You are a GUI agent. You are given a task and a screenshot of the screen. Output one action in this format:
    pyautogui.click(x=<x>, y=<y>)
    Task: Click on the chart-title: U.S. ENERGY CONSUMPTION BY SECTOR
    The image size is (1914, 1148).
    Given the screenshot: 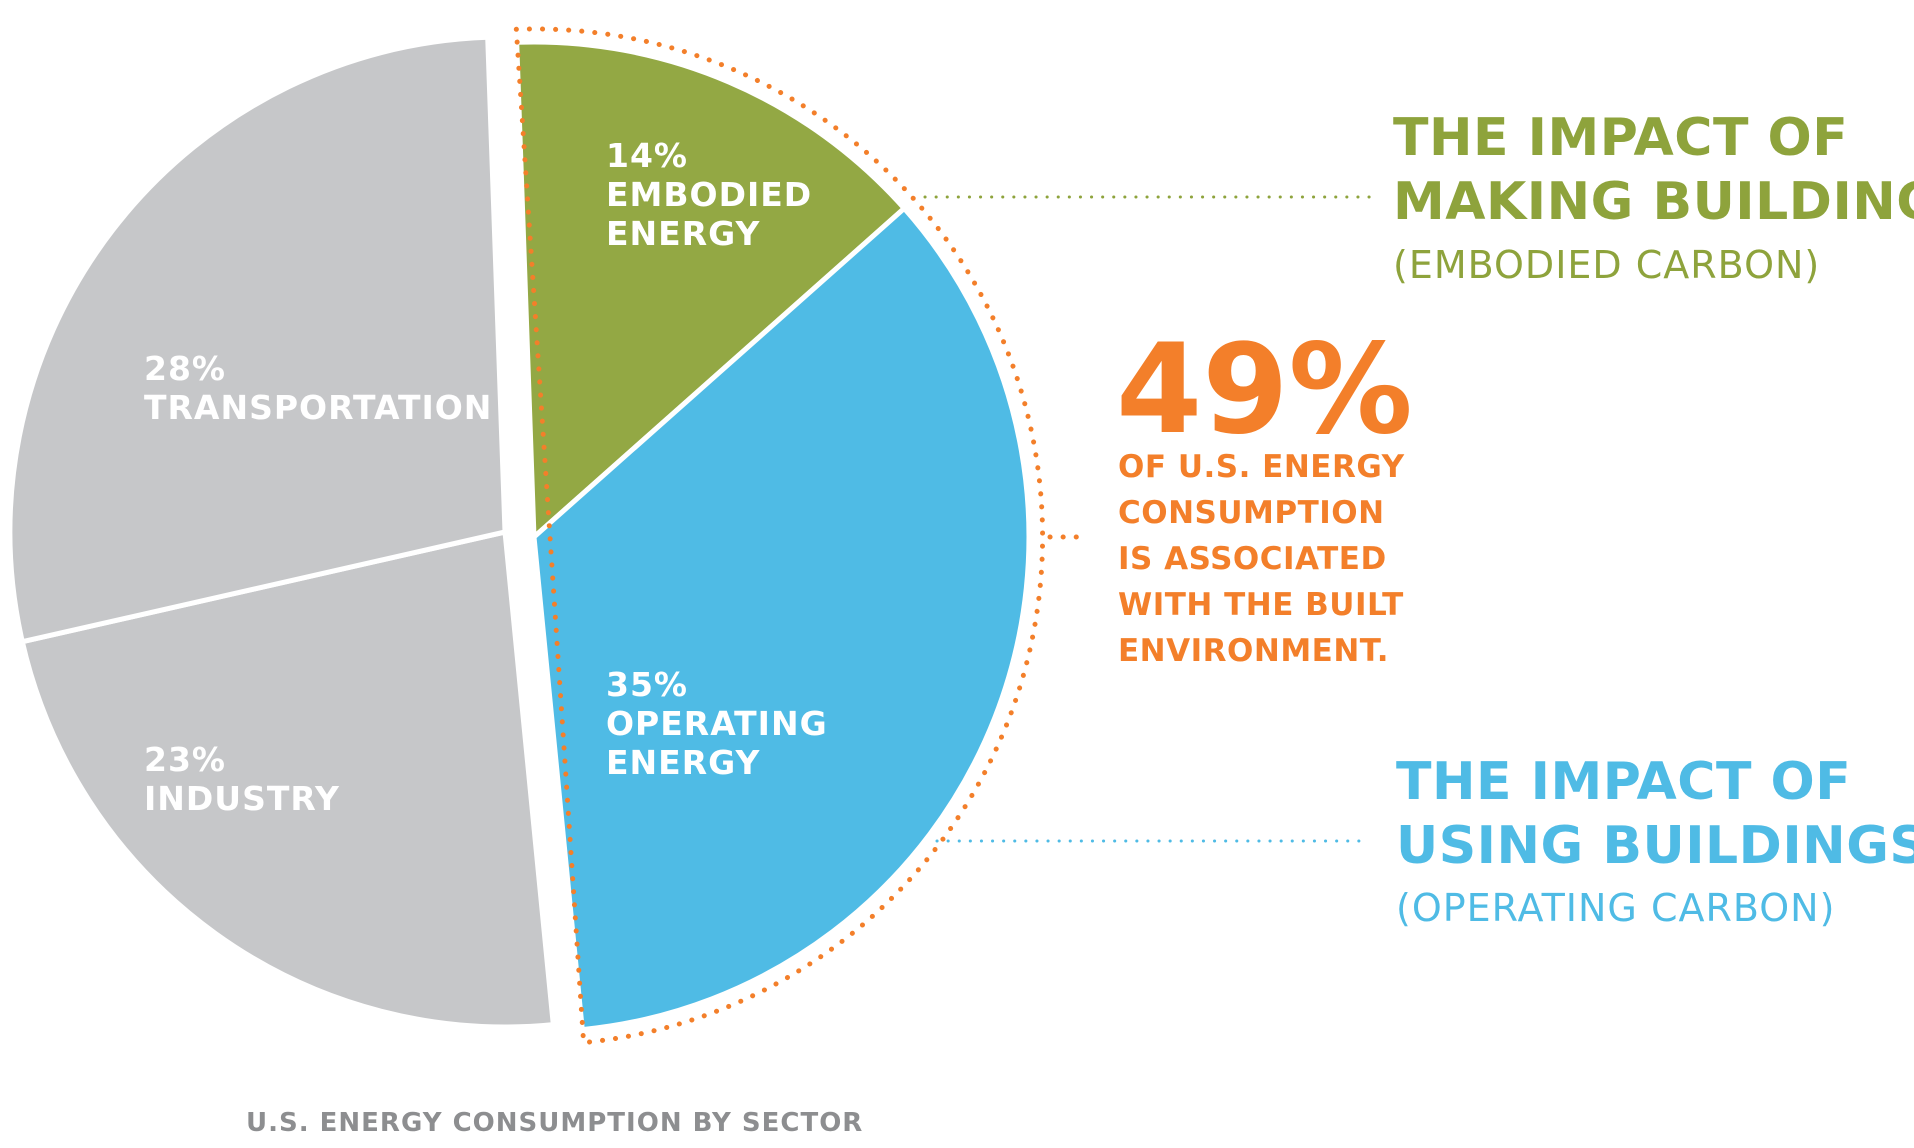 What is the action you would take?
    pyautogui.click(x=554, y=1123)
    